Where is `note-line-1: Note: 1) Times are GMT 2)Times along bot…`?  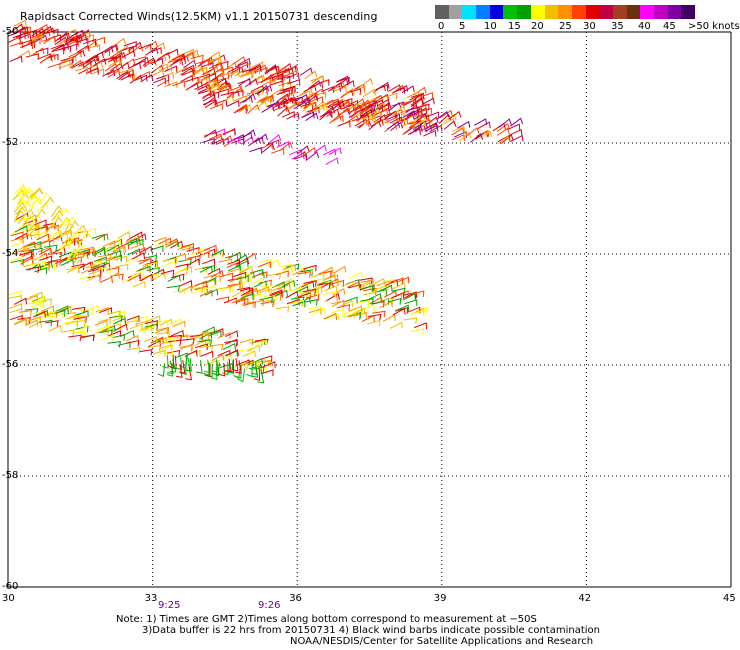
note-line-1: Note: 1) Times are GMT 2)Times along bot… is located at coordinates (326, 619).